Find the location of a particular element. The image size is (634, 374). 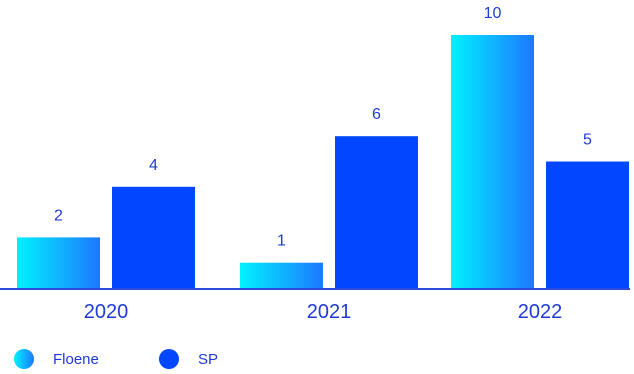

bar-floene-2022 is located at coordinates (492, 161).